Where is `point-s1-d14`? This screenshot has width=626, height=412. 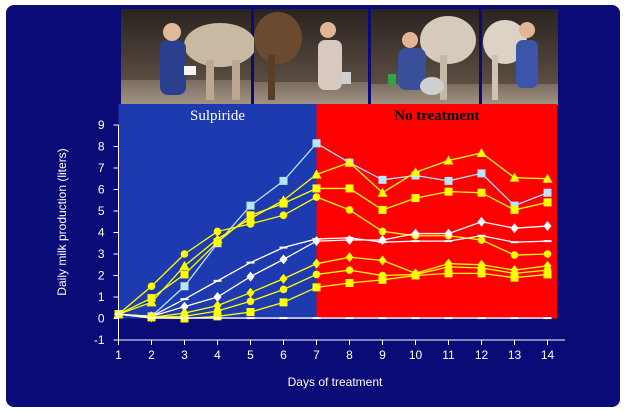 point-s1-d14 is located at coordinates (547, 192).